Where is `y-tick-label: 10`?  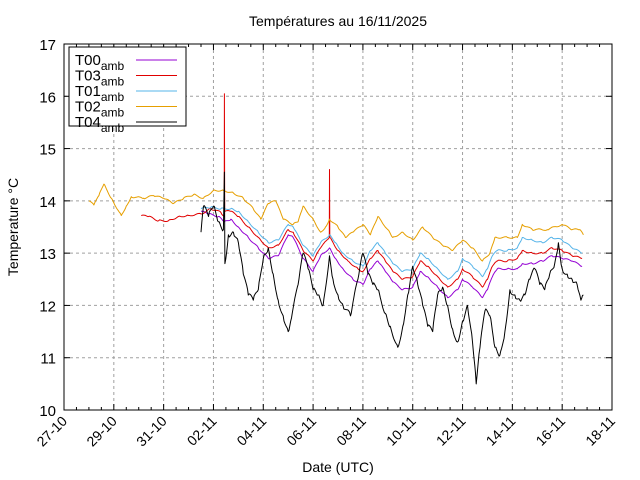
y-tick-label: 10 is located at coordinates (47, 411).